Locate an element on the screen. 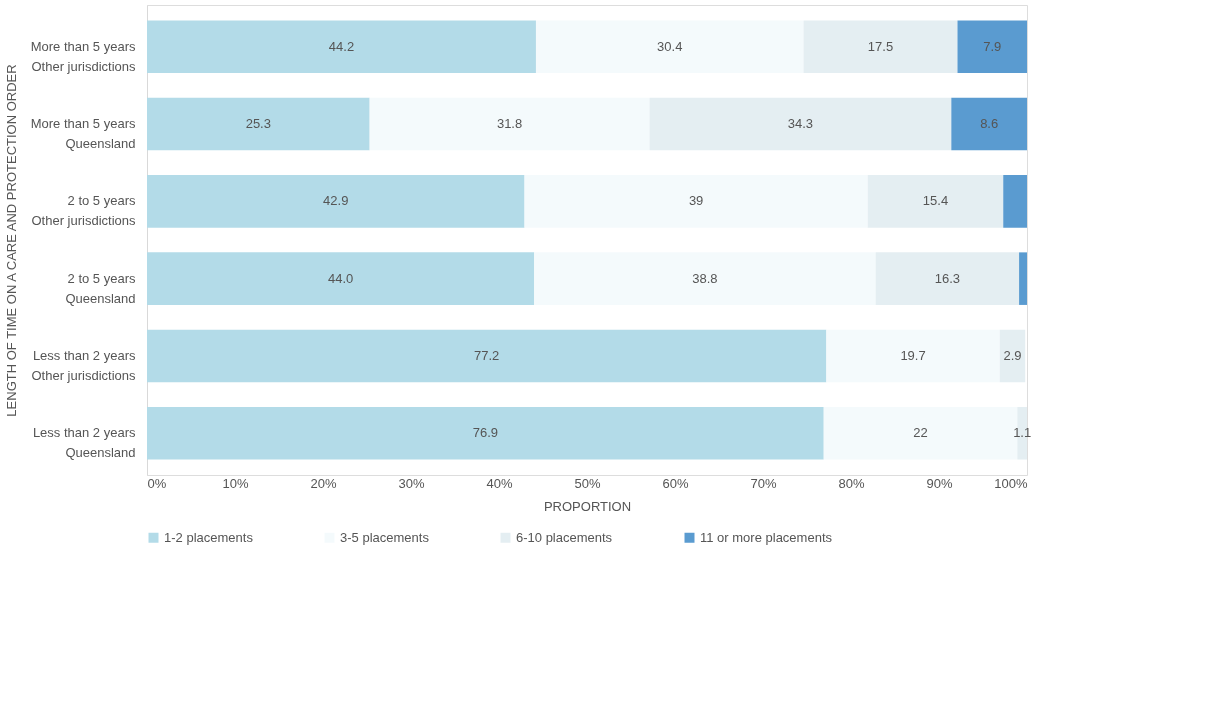  x-tick-label: 30% is located at coordinates (411, 483).